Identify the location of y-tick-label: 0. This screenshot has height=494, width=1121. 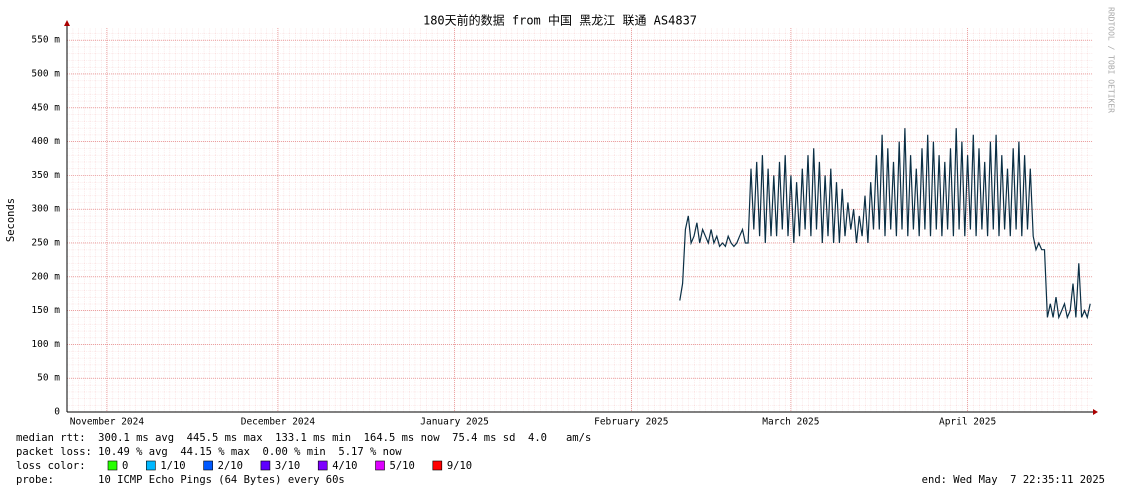
(57, 412).